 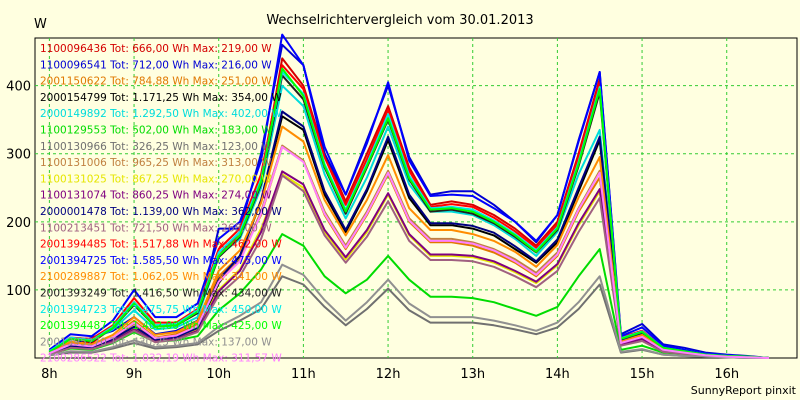 I want to click on y-axis-ticks: 100 200 300 400, so click(x=18, y=189).